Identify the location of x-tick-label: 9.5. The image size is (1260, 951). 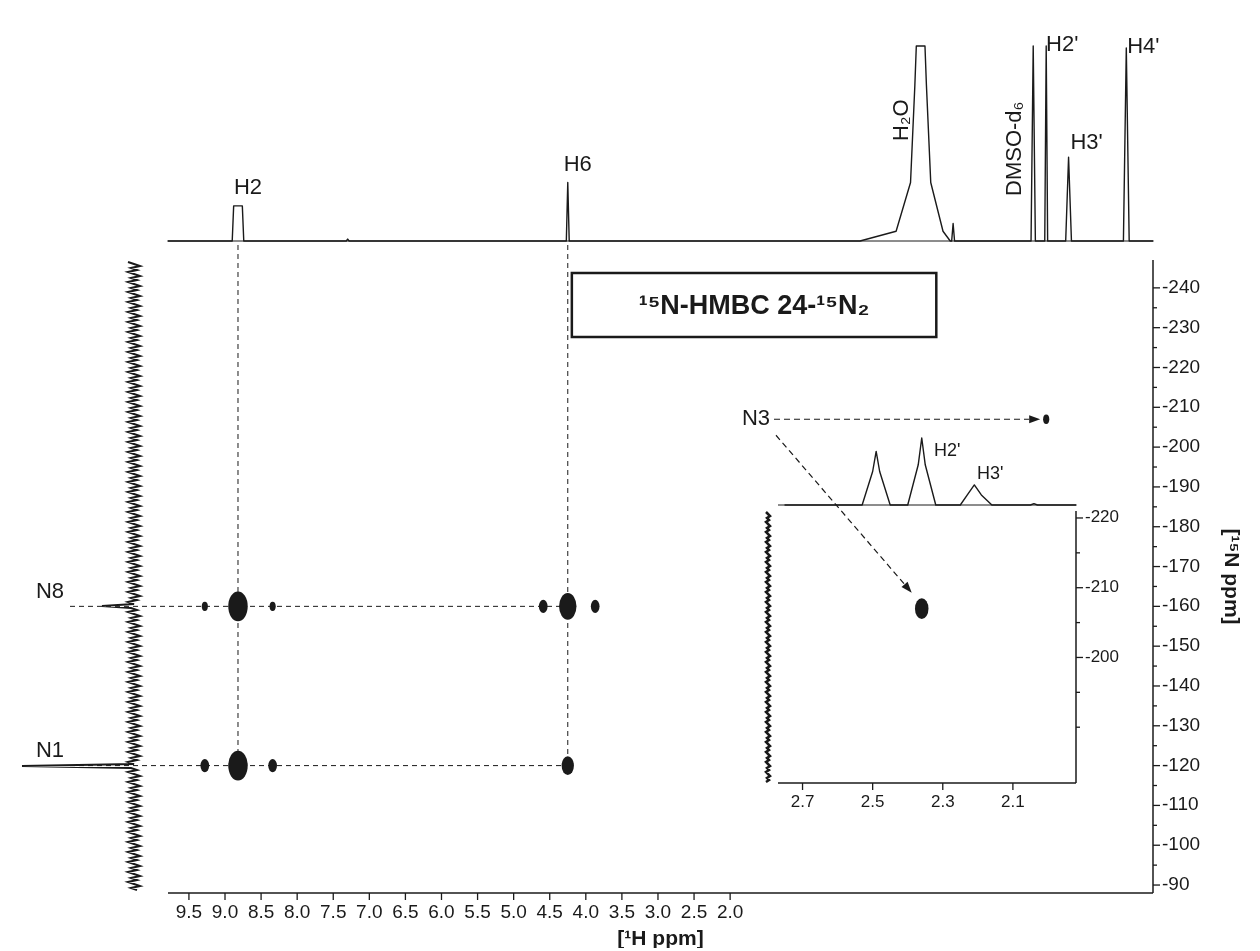
(189, 912).